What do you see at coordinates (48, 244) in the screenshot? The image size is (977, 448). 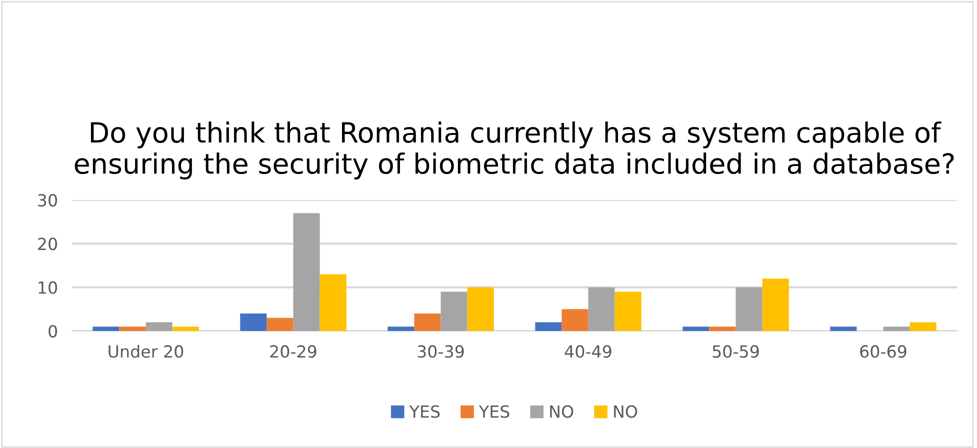 I see `y-tick-label: 20` at bounding box center [48, 244].